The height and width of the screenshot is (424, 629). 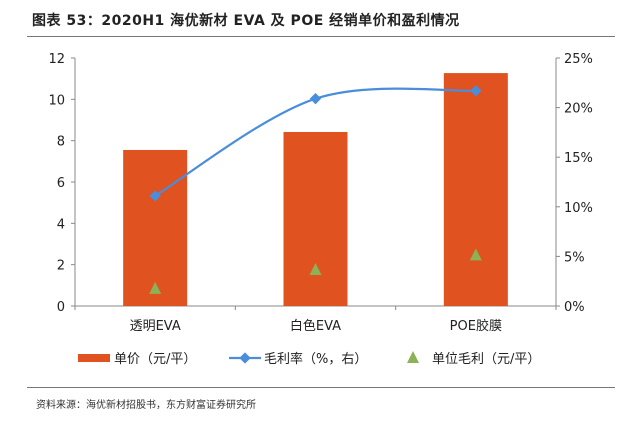 What do you see at coordinates (578, 158) in the screenshot?
I see `right-tick-label: 15%` at bounding box center [578, 158].